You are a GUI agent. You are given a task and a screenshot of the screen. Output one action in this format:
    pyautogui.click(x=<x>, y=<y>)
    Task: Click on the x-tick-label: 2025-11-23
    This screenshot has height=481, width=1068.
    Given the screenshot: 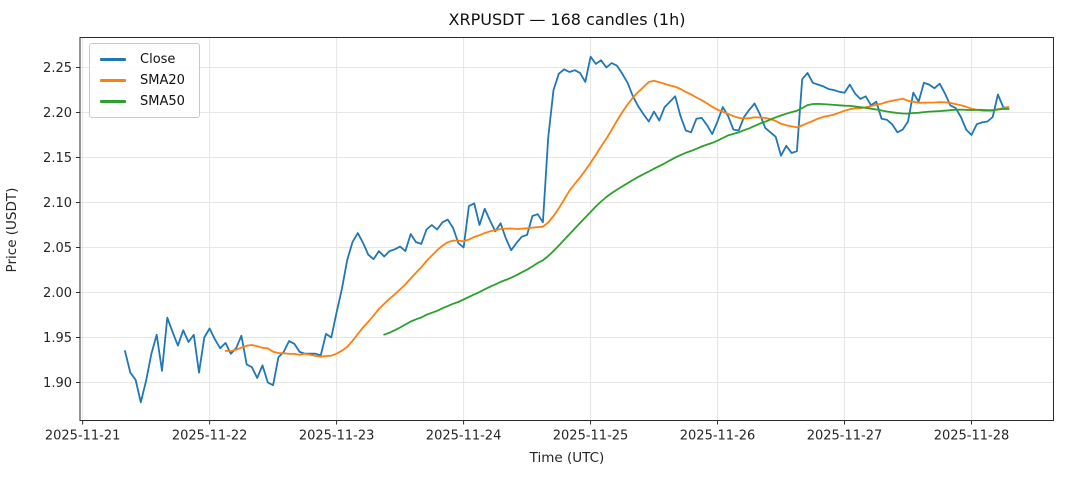 What is the action you would take?
    pyautogui.click(x=337, y=436)
    